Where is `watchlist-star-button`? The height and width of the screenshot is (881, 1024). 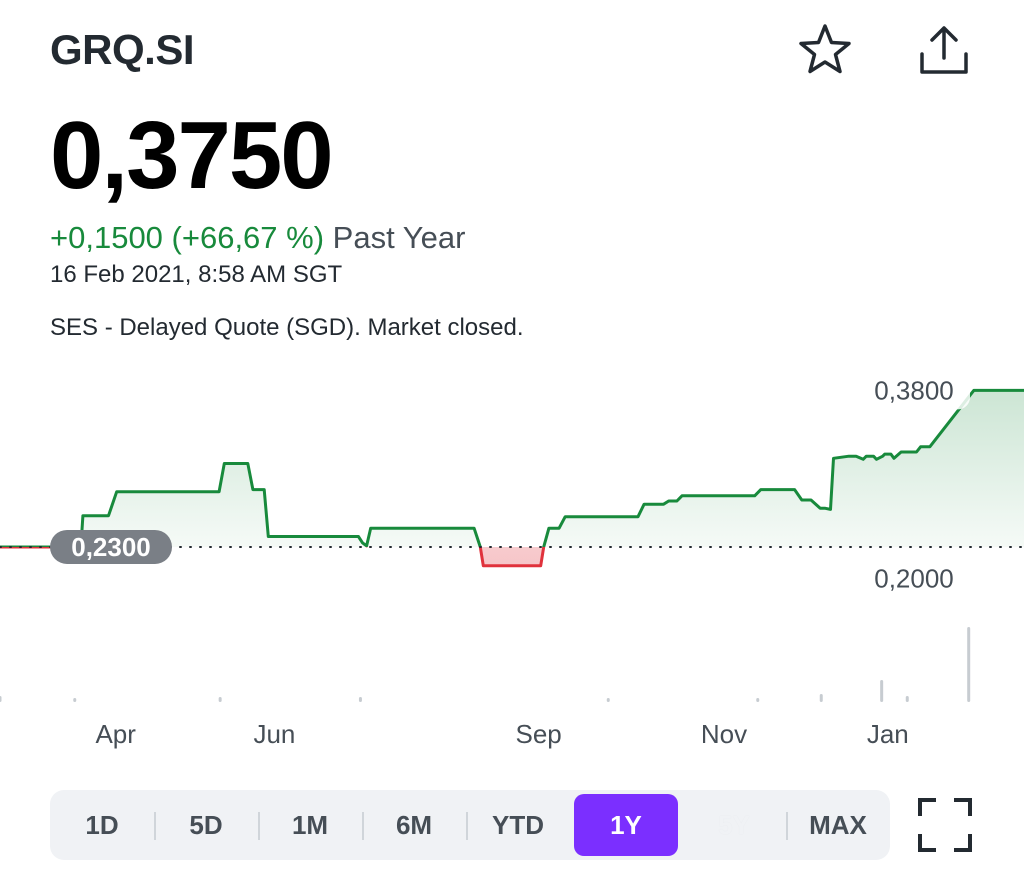 watchlist-star-button is located at coordinates (825, 50).